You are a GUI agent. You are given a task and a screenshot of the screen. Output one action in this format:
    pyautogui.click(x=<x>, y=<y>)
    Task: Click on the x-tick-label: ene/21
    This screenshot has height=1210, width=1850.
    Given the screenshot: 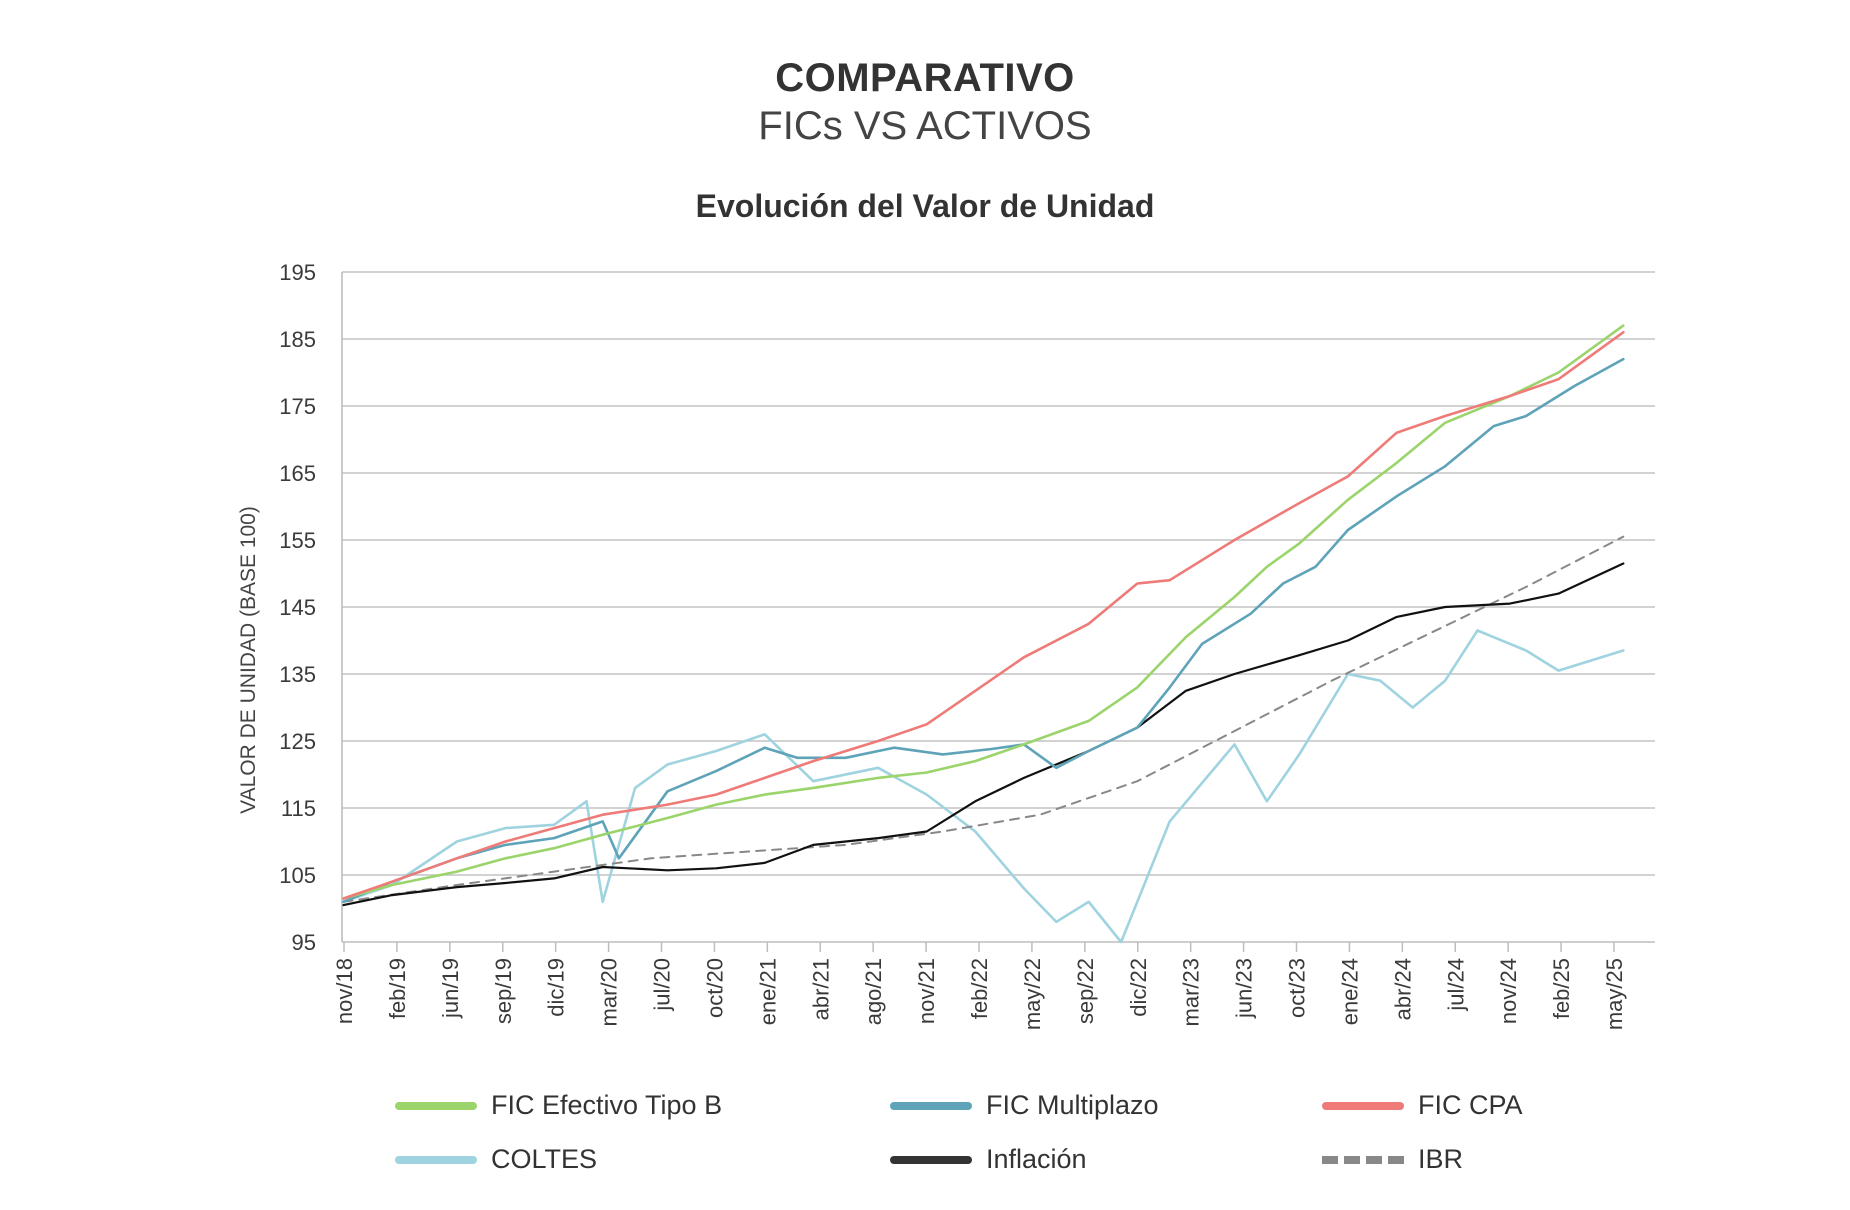 What is the action you would take?
    pyautogui.click(x=767, y=991)
    